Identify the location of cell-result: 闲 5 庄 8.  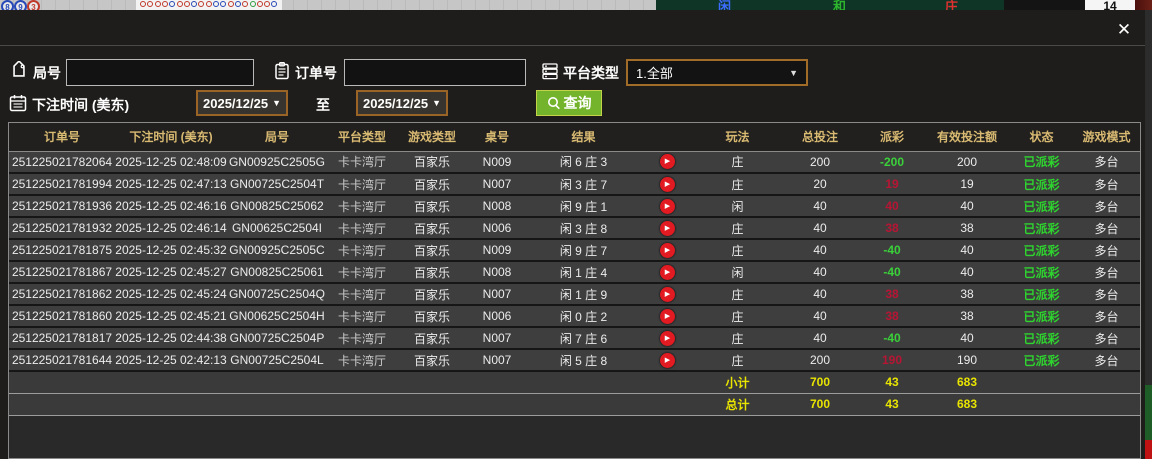
(583, 360).